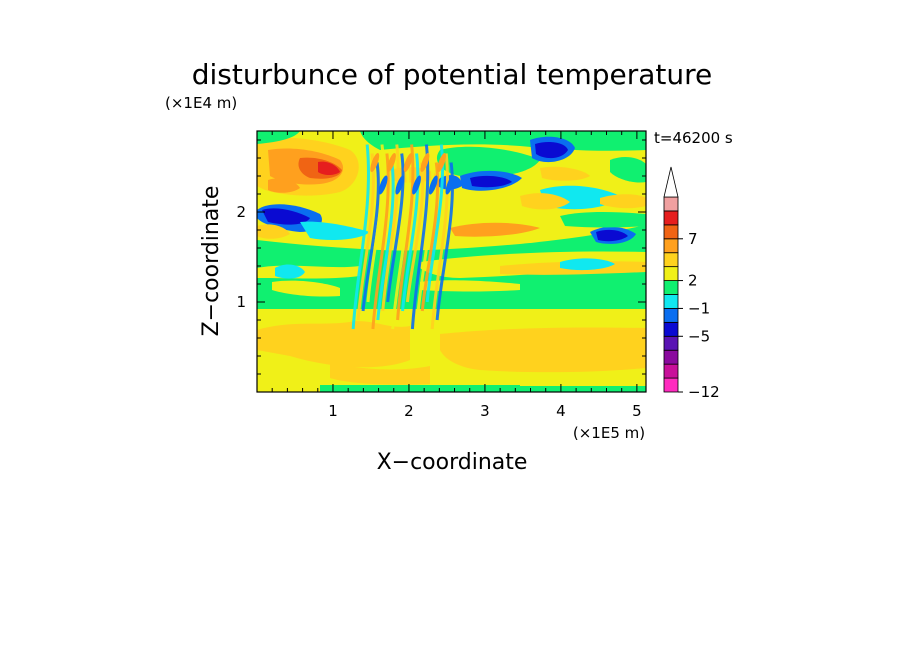 Image resolution: width=904 pixels, height=654 pixels. Describe the element at coordinates (704, 392) in the screenshot. I see `colorbar-label: −12` at that location.